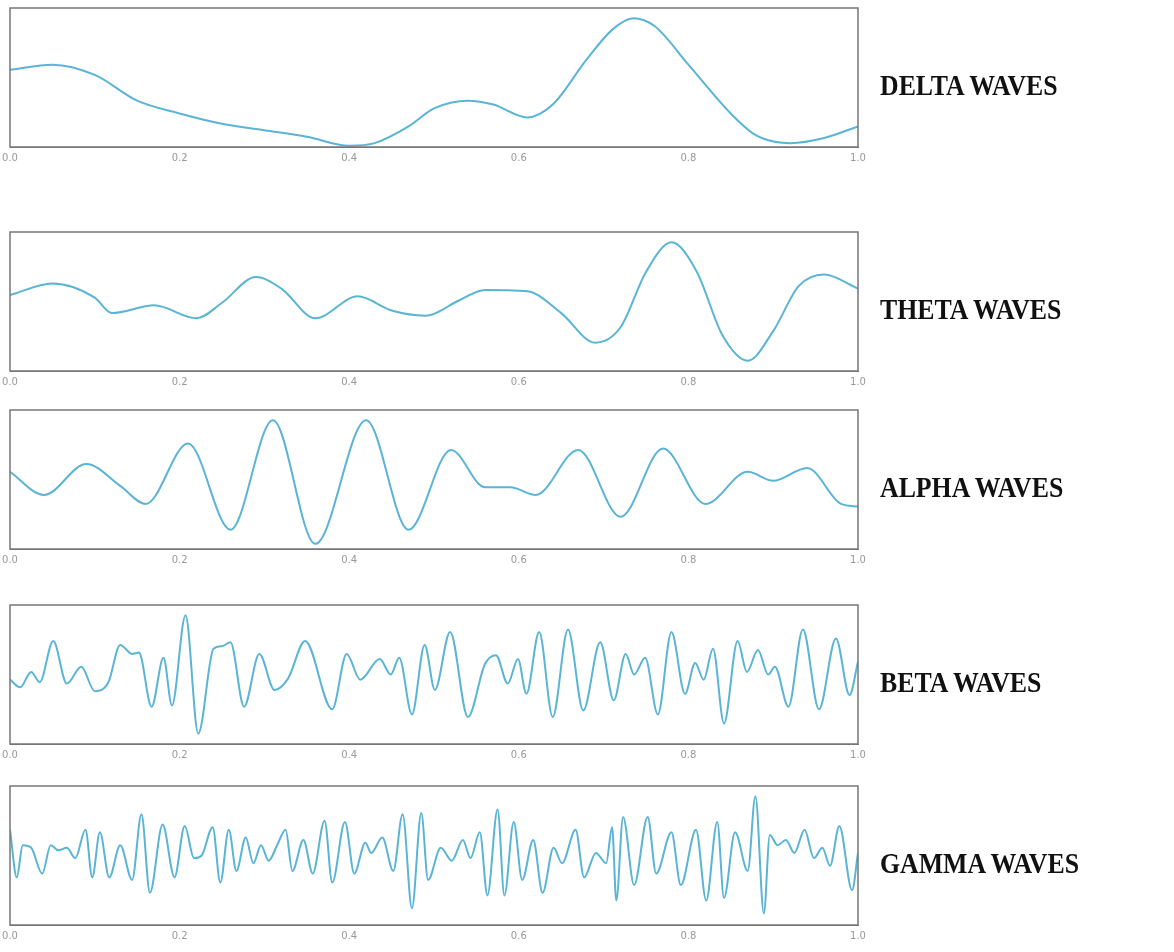 The image size is (1174, 952). What do you see at coordinates (961, 682) in the screenshot?
I see `text: BETA WAVES` at bounding box center [961, 682].